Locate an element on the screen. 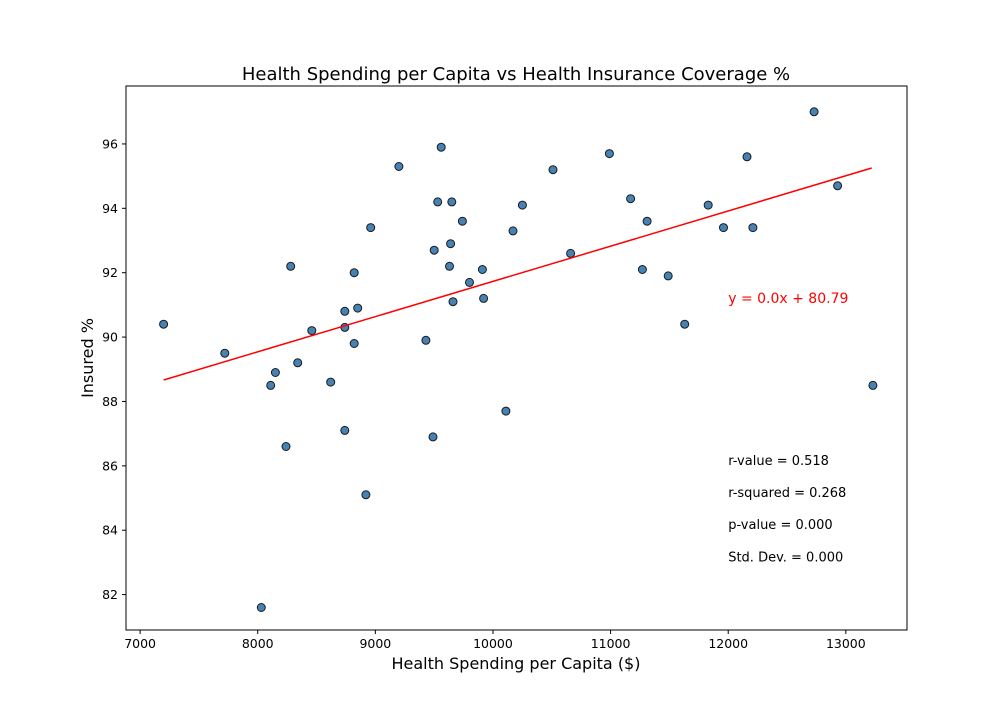 This screenshot has width=1008, height=720. y-tick-label-2: 86 is located at coordinates (110, 465).